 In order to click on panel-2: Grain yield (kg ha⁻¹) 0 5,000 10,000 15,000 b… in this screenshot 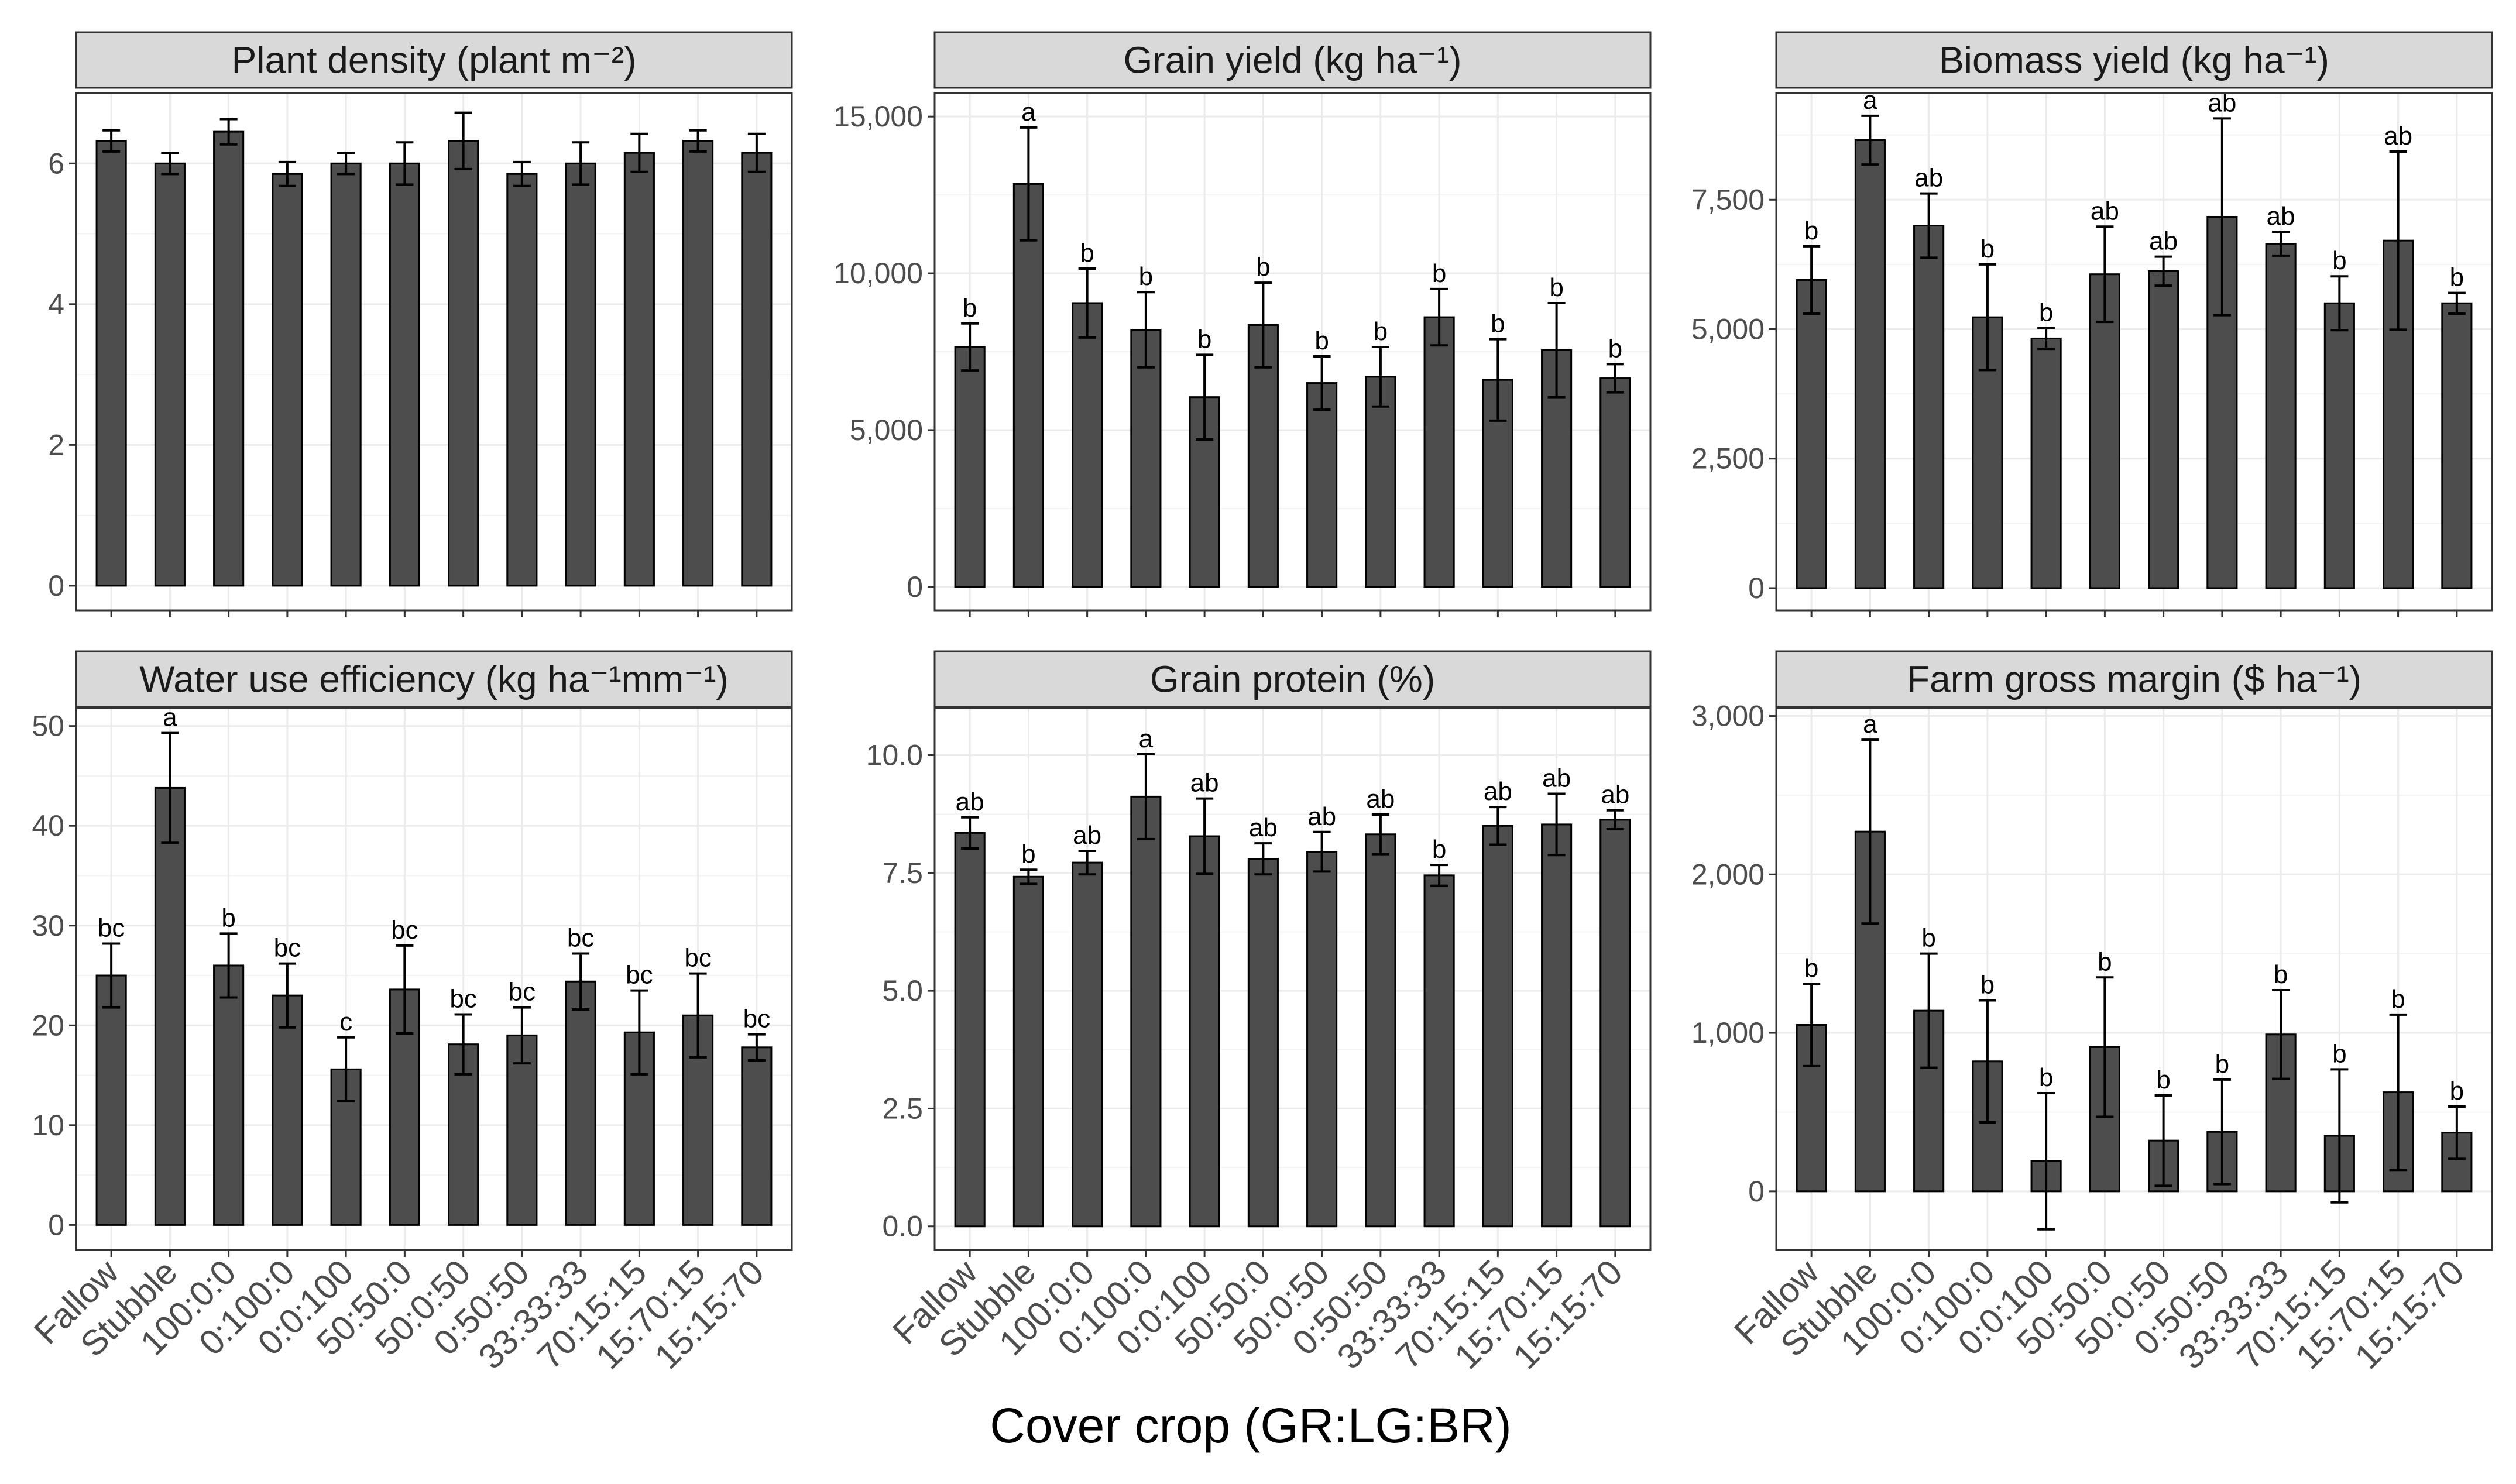, I will do `click(1242, 324)`.